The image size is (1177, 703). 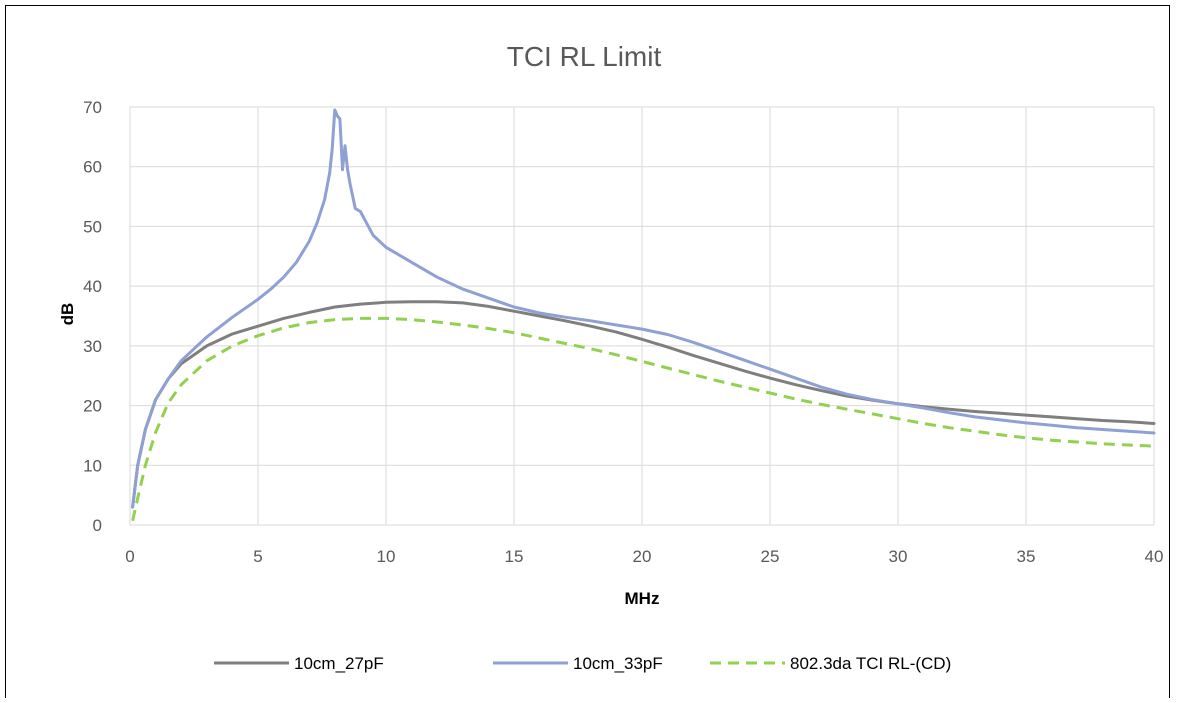 What do you see at coordinates (129, 556) in the screenshot?
I see `x-tick-label: 0` at bounding box center [129, 556].